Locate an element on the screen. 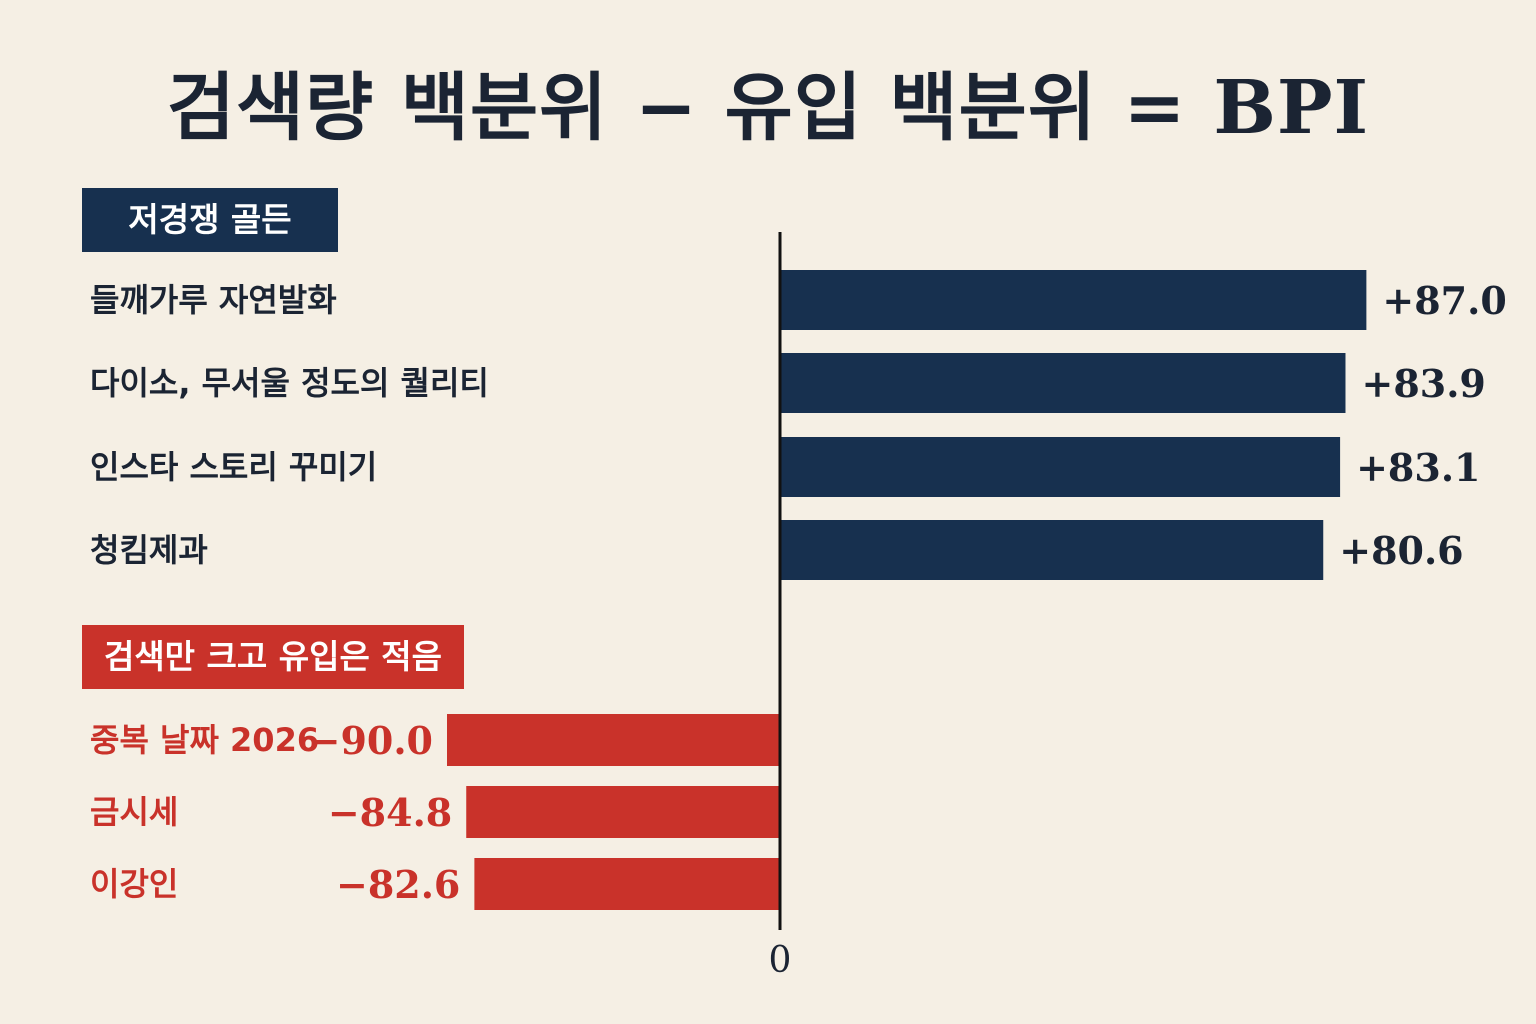 Image resolution: width=1536 pixels, height=1024 pixels. category-label-negative-1: 금시세 is located at coordinates (134, 812).